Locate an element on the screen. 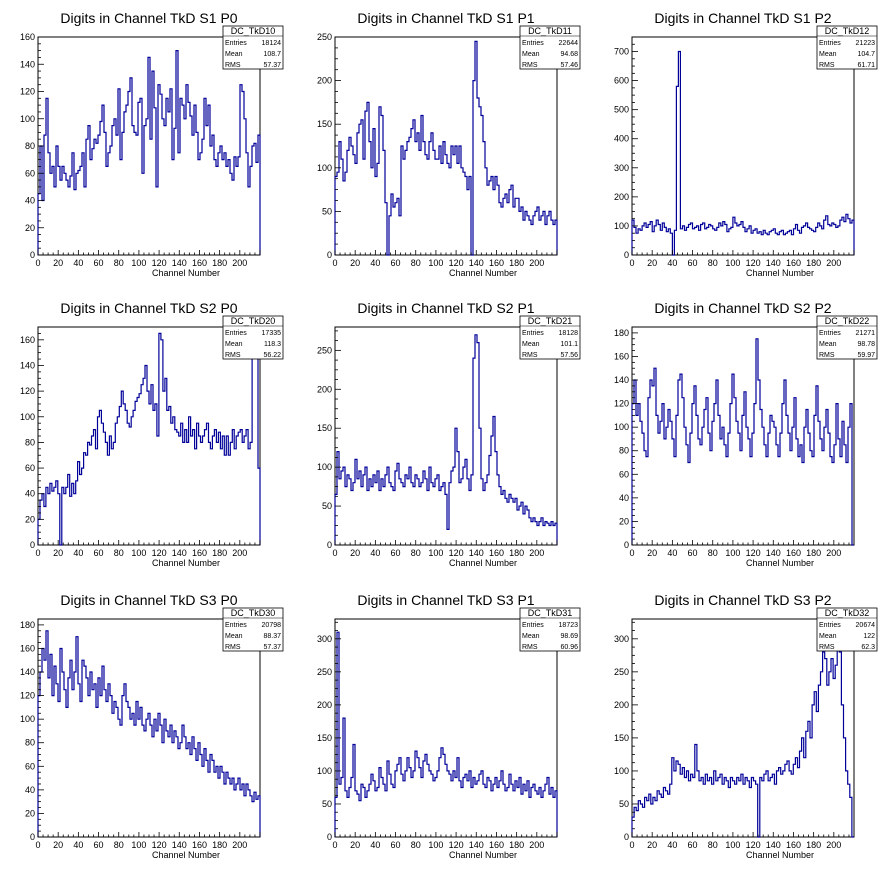 The image size is (896, 874). plot-frame is located at coordinates (149, 728).